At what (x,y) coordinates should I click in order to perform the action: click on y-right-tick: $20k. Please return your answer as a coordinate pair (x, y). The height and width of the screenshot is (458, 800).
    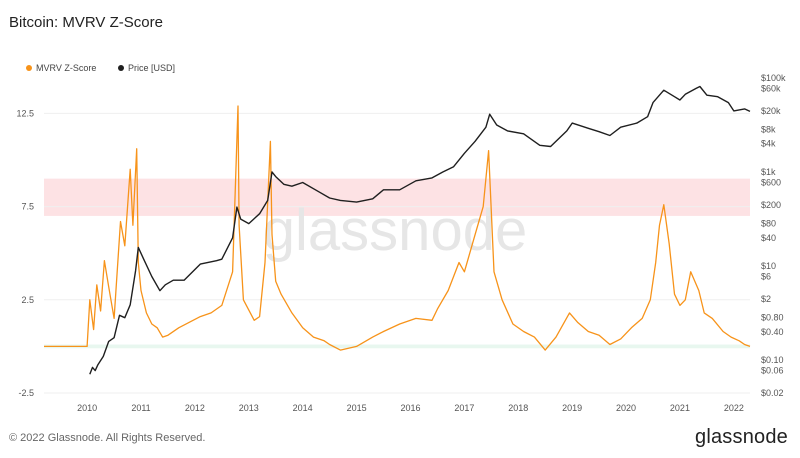
    Looking at the image, I should click on (771, 111).